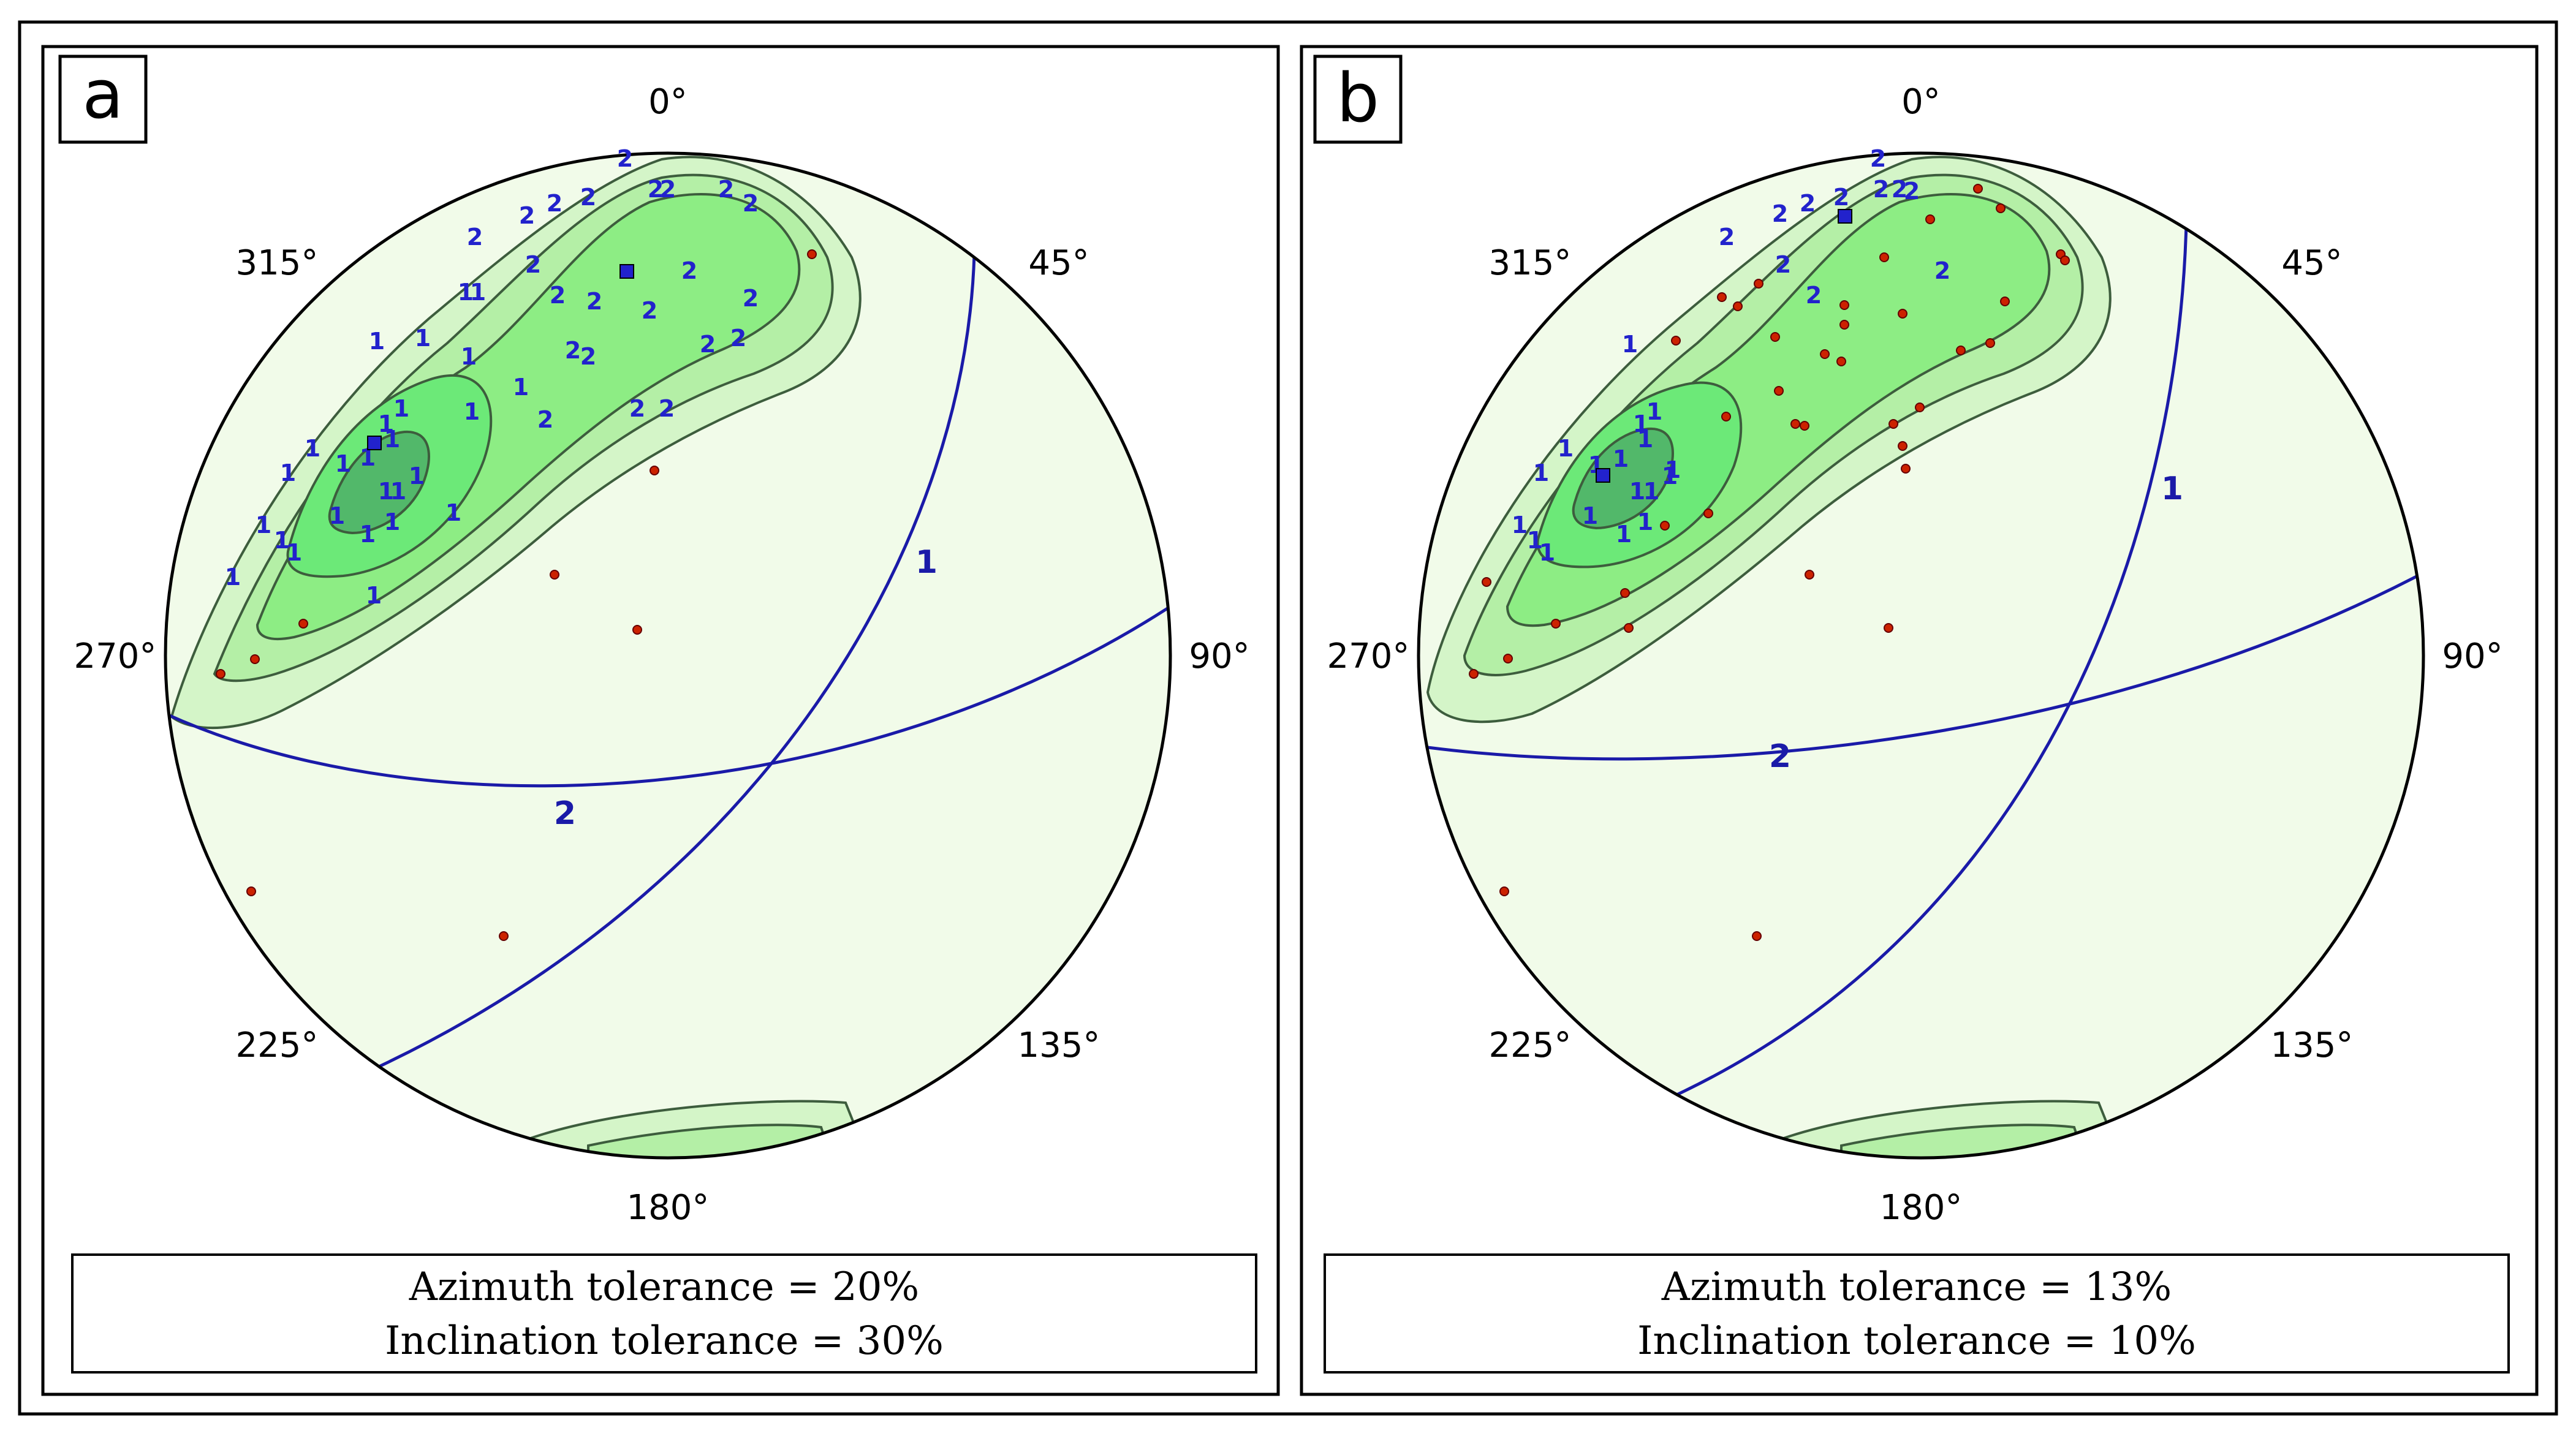 The height and width of the screenshot is (1436, 2576). What do you see at coordinates (2472, 656) in the screenshot?
I see `panel-b-deg-90: 90°` at bounding box center [2472, 656].